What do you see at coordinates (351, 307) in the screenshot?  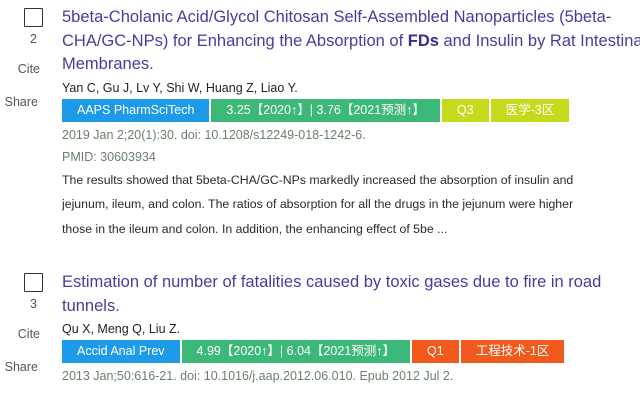 I see `title-link: tunnels.` at bounding box center [351, 307].